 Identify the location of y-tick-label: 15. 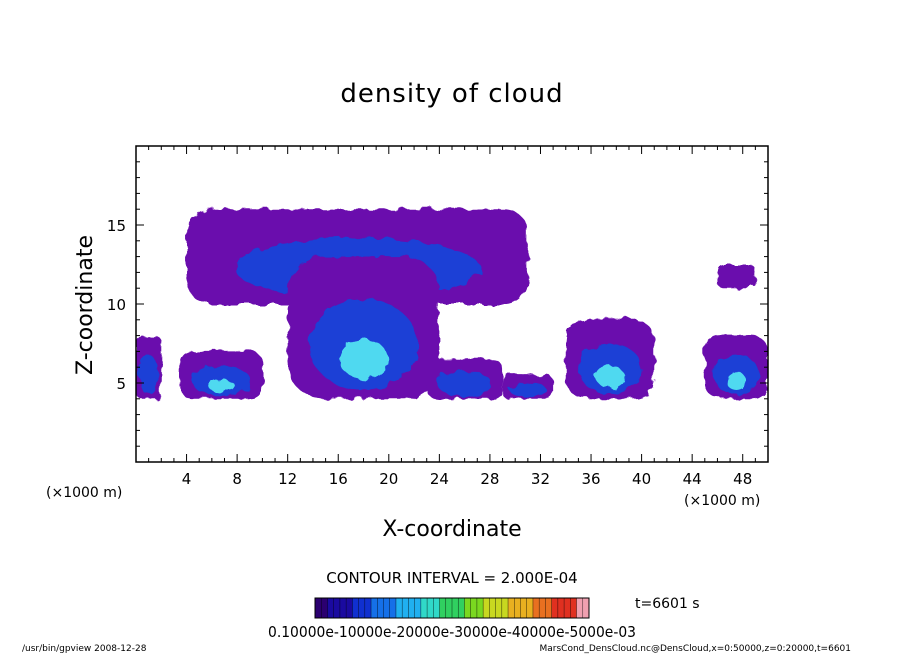
(116, 226).